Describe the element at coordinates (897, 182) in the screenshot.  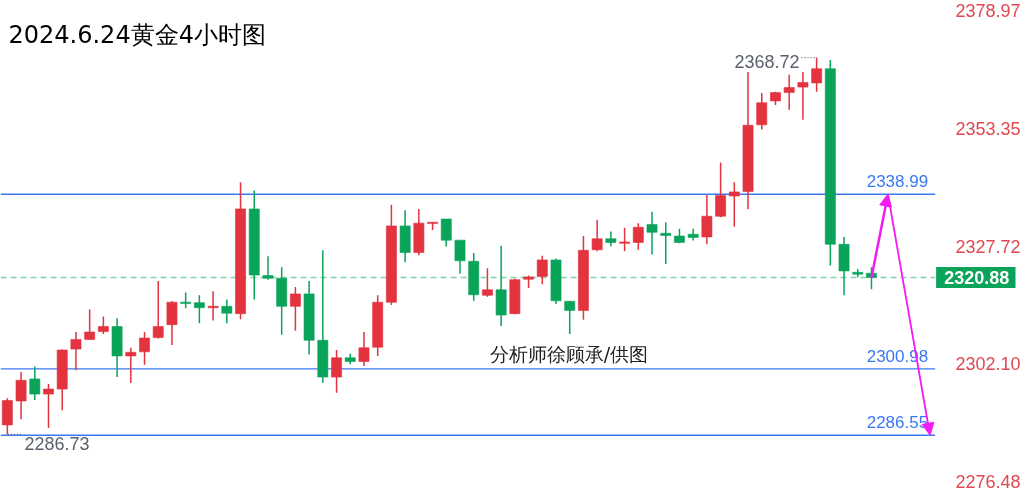
I see `ref-line-label: 2338.99` at that location.